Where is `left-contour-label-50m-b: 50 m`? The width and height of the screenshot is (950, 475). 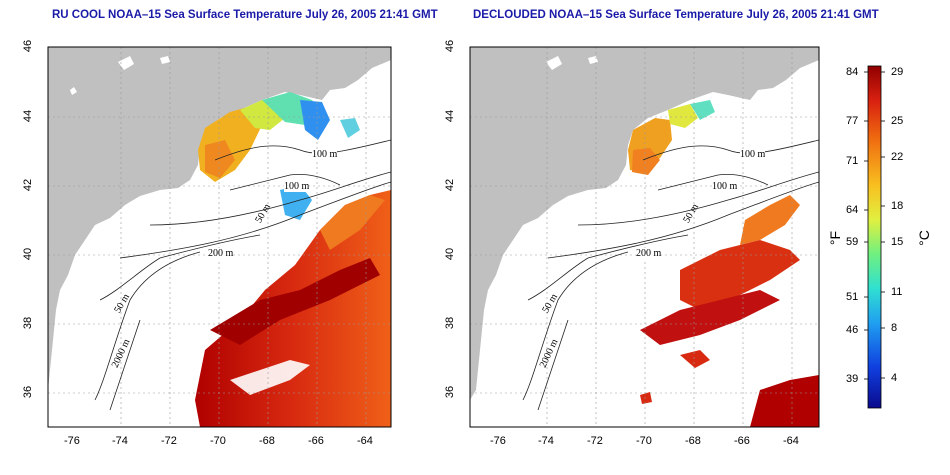 left-contour-label-50m-b: 50 m is located at coordinates (122, 303).